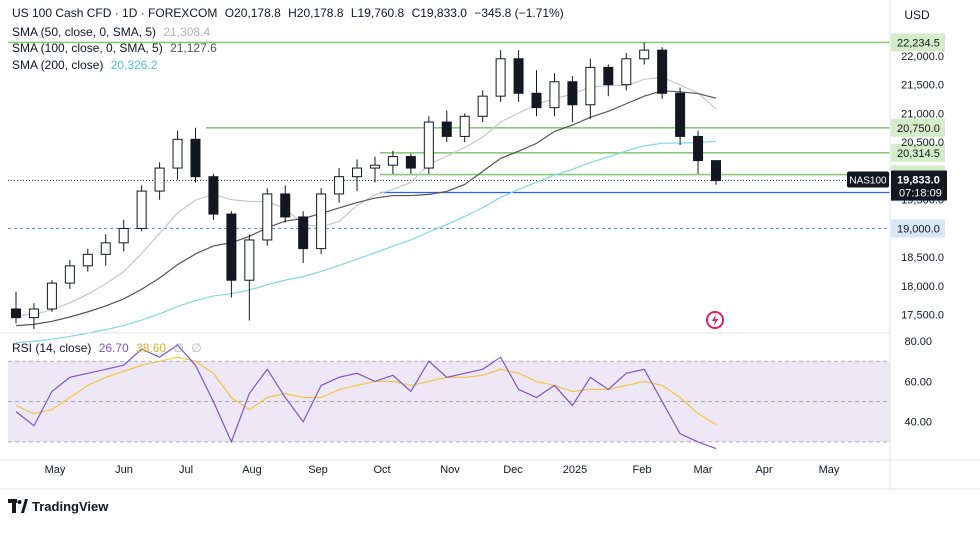 The image size is (980, 541). I want to click on sma100-legend: SMA (100, close, 0, SMA, 5) 21,127.6, so click(116, 48).